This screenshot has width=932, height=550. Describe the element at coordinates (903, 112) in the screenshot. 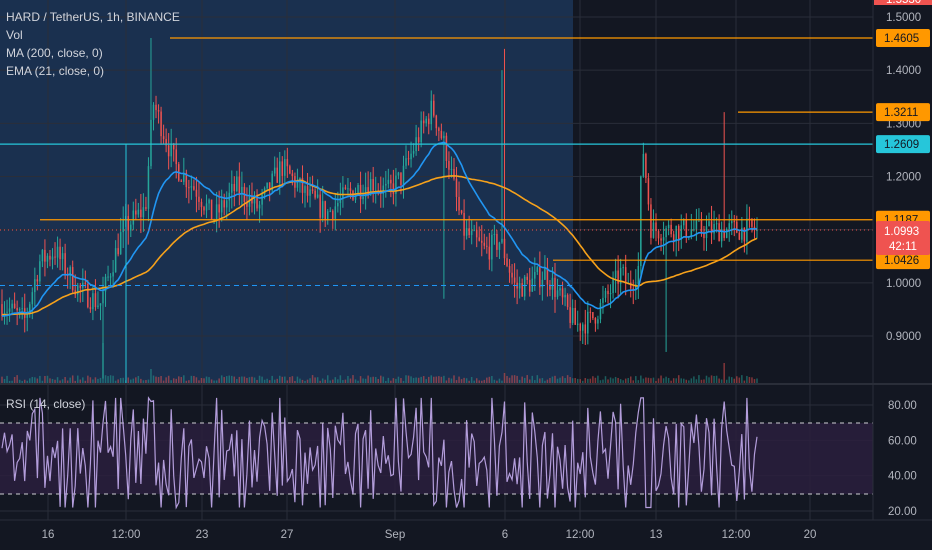

I see `level-price-tag: 1.3211` at that location.